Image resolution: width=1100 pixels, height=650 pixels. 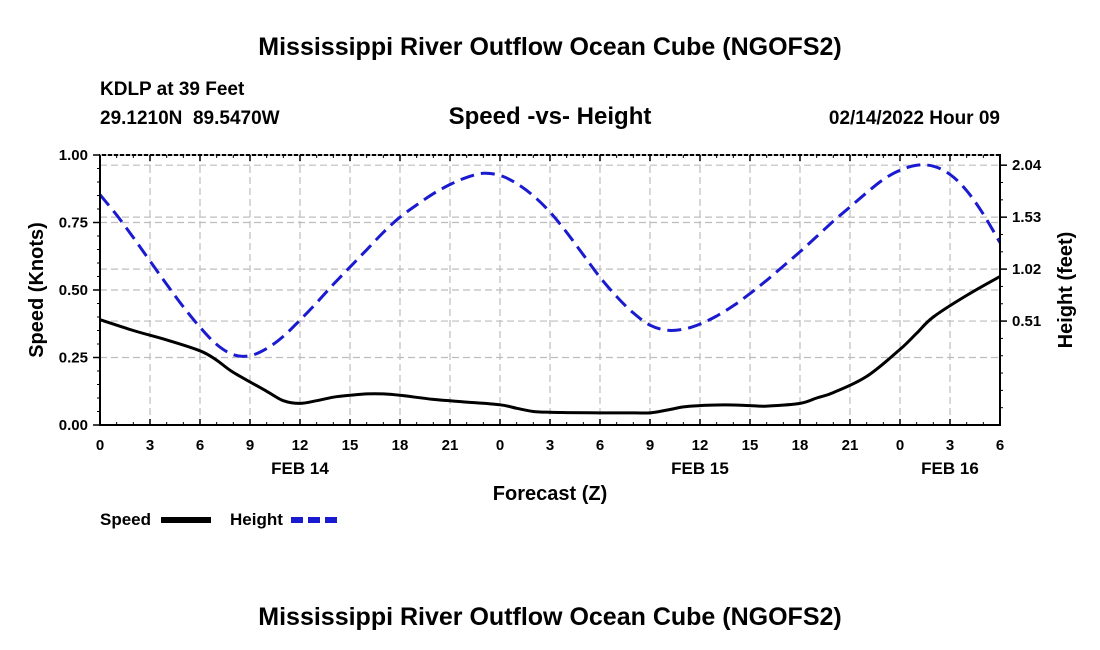 I want to click on y-tick-label: 0.75, so click(x=73, y=223).